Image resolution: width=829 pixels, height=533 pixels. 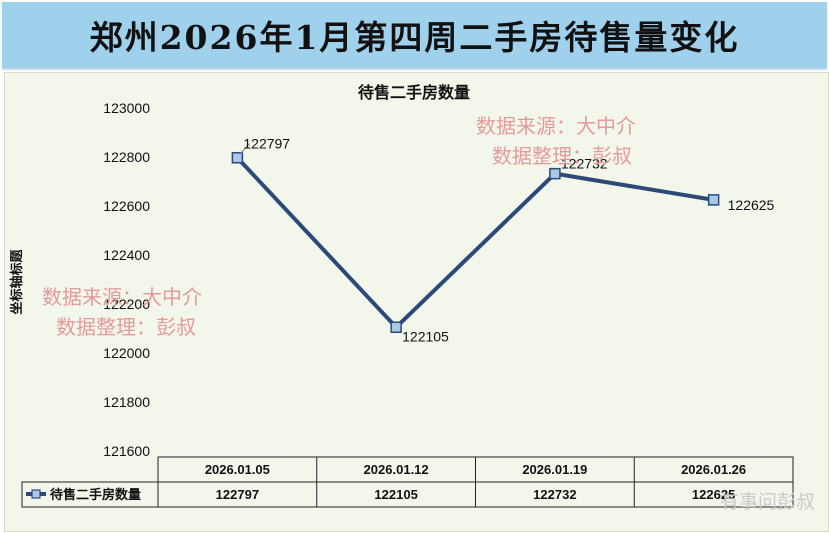 What do you see at coordinates (126, 157) in the screenshot?
I see `y-tick-label: 122800` at bounding box center [126, 157].